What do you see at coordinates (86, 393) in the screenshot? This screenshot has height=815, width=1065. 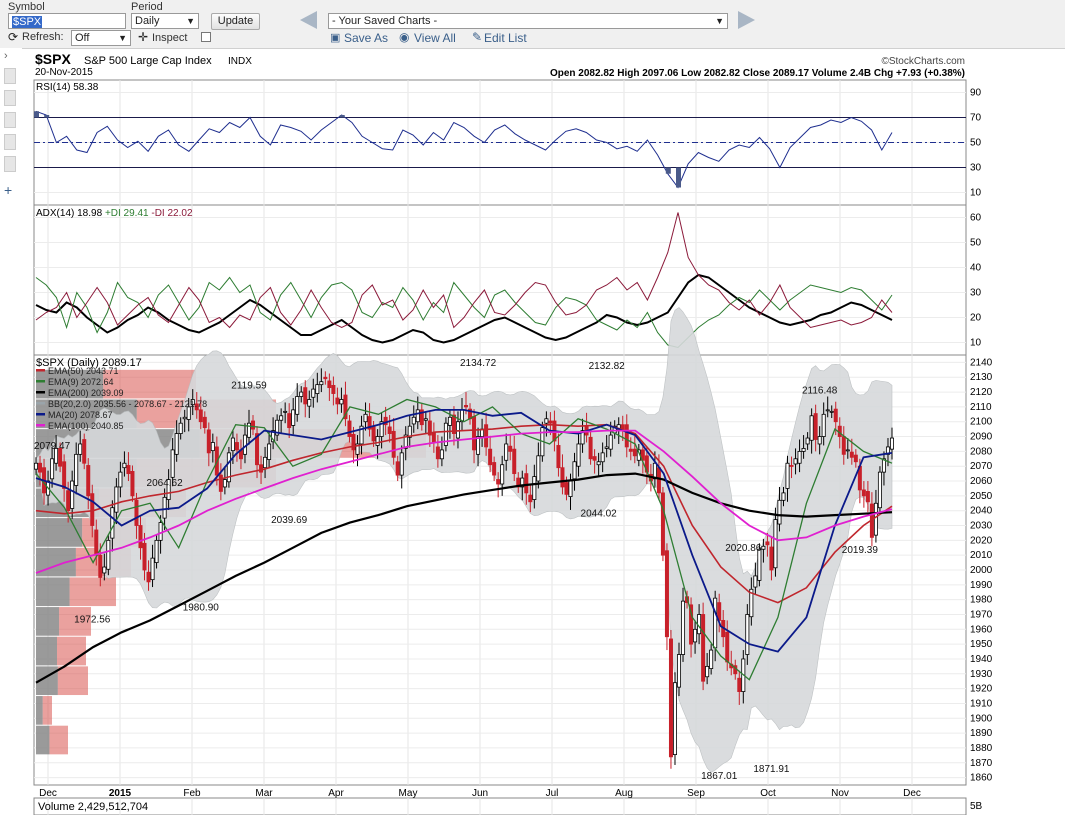 I see `legend-entry: EMA(200) 2039.09` at bounding box center [86, 393].